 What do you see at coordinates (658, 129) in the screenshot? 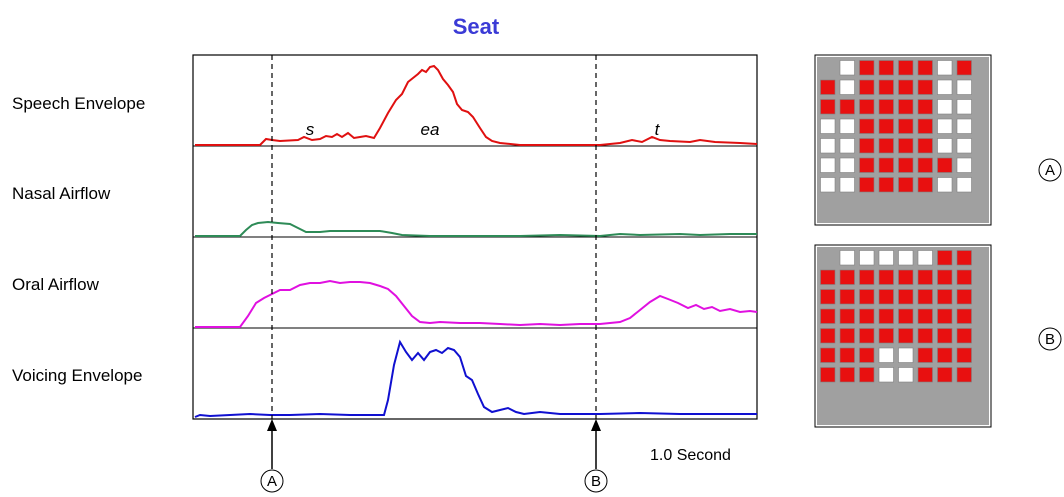
I see `phoneme-label-t: t` at bounding box center [658, 129].